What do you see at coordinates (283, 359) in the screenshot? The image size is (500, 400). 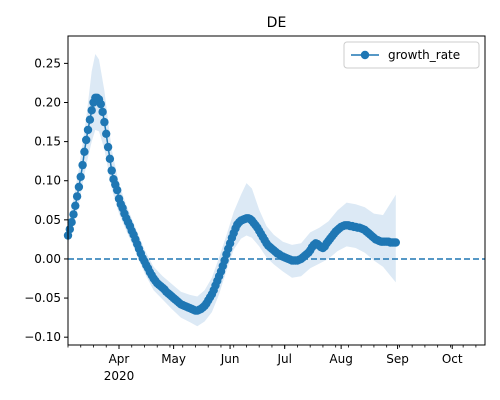 I see `x-tick-label: Jul` at bounding box center [283, 359].